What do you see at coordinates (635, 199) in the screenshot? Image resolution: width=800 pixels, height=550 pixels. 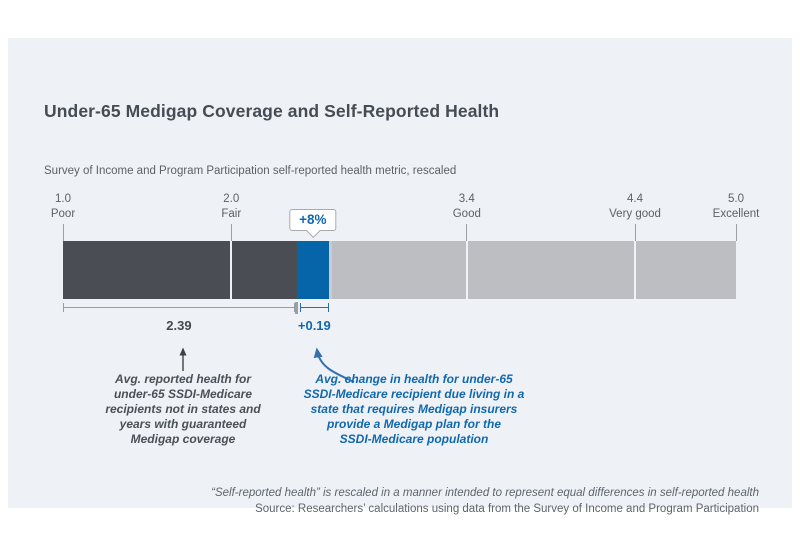 I see `tick-value: 4.4` at bounding box center [635, 199].